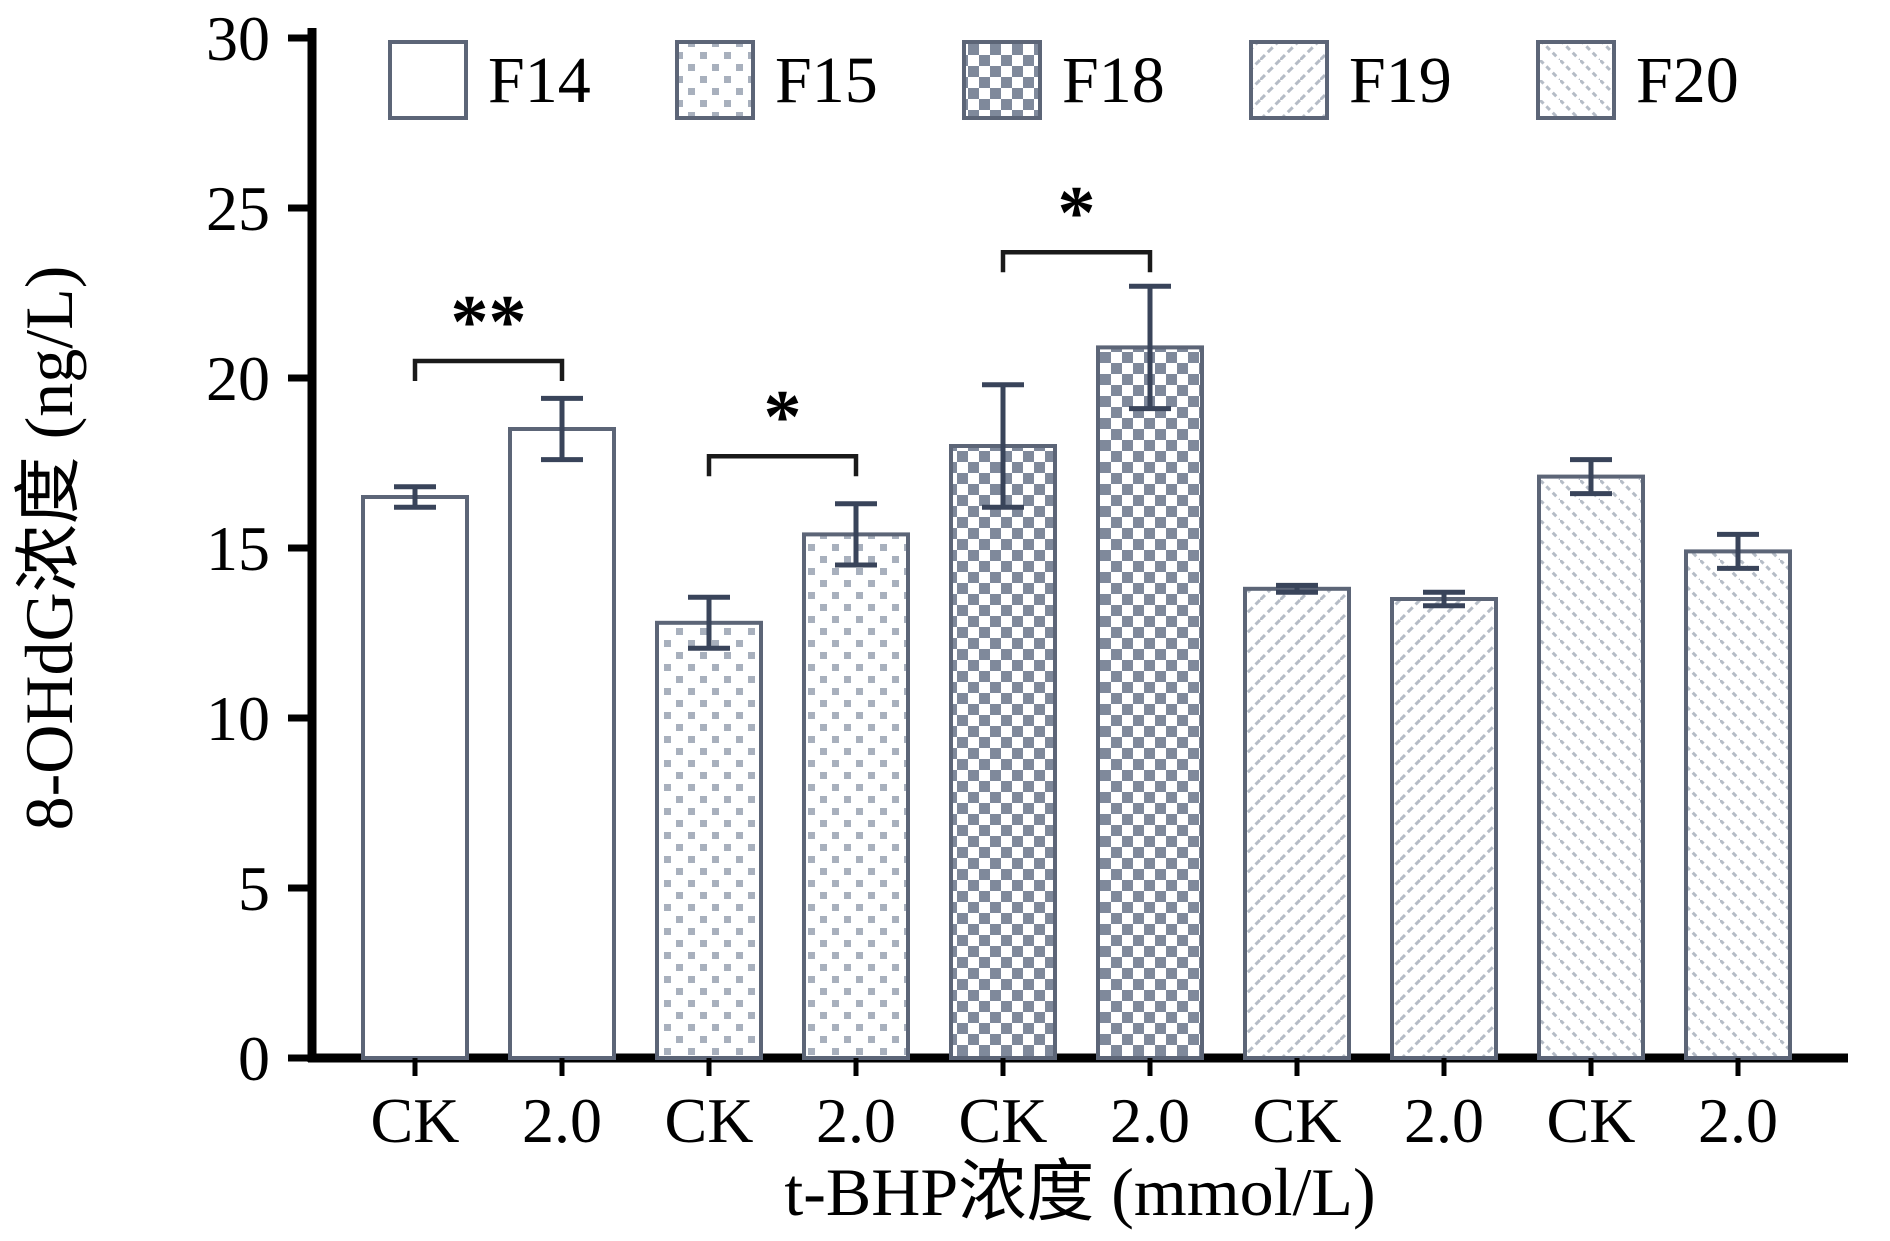 Image resolution: width=1890 pixels, height=1241 pixels. I want to click on y-tick-label-15: 15, so click(238, 548).